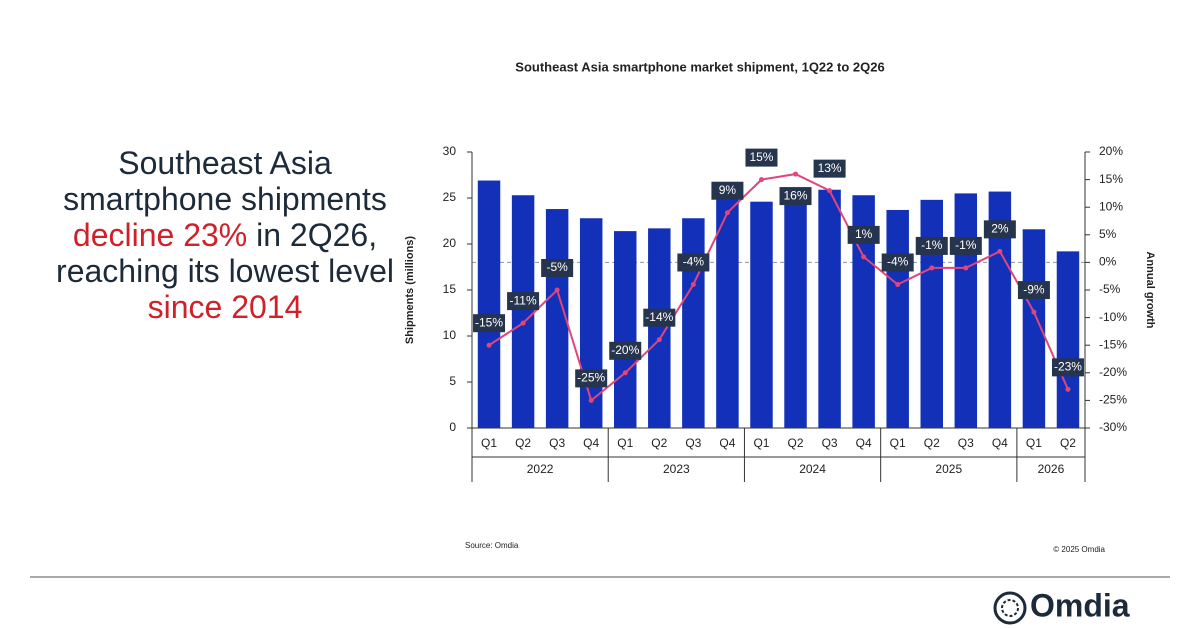  I want to click on value-label: -23%, so click(1067, 367).